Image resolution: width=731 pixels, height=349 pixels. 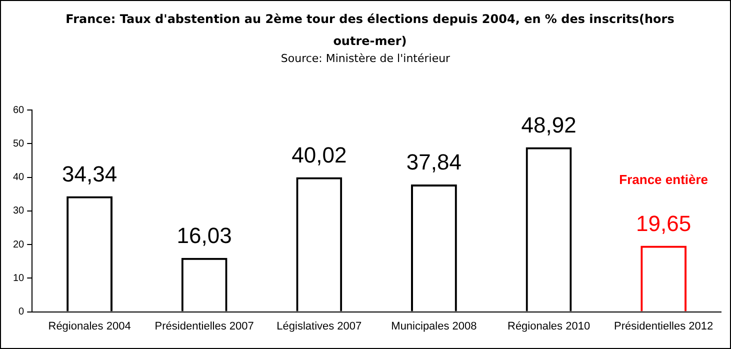 What do you see at coordinates (19, 278) in the screenshot?
I see `y-tick-label: 10` at bounding box center [19, 278].